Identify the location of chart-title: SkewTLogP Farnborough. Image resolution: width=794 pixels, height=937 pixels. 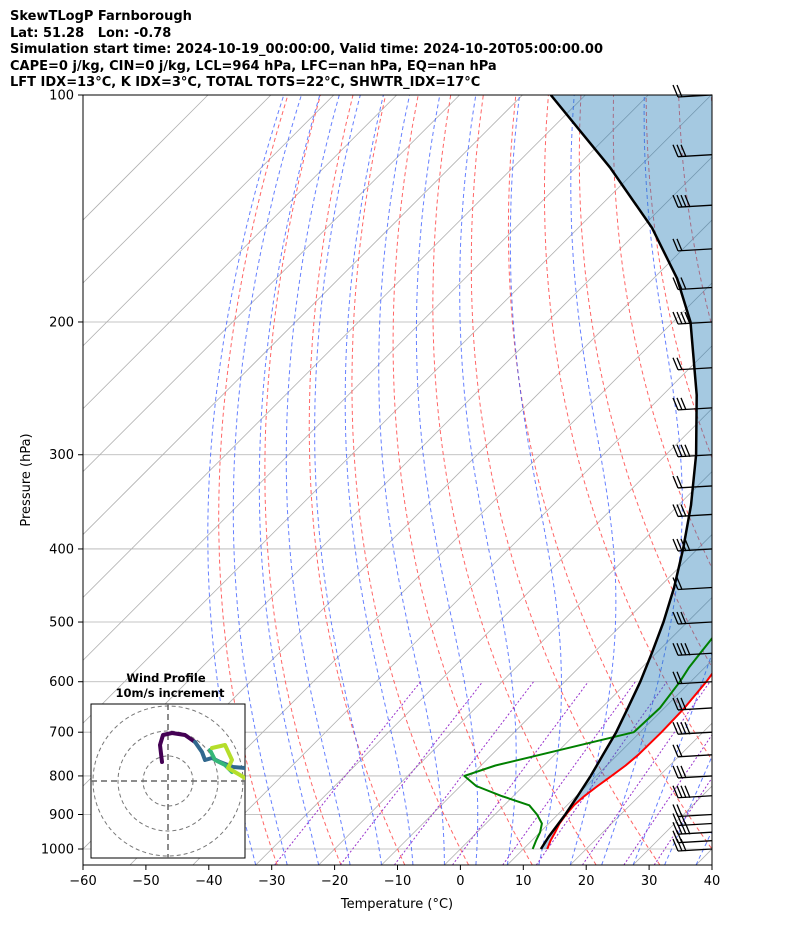
(101, 16).